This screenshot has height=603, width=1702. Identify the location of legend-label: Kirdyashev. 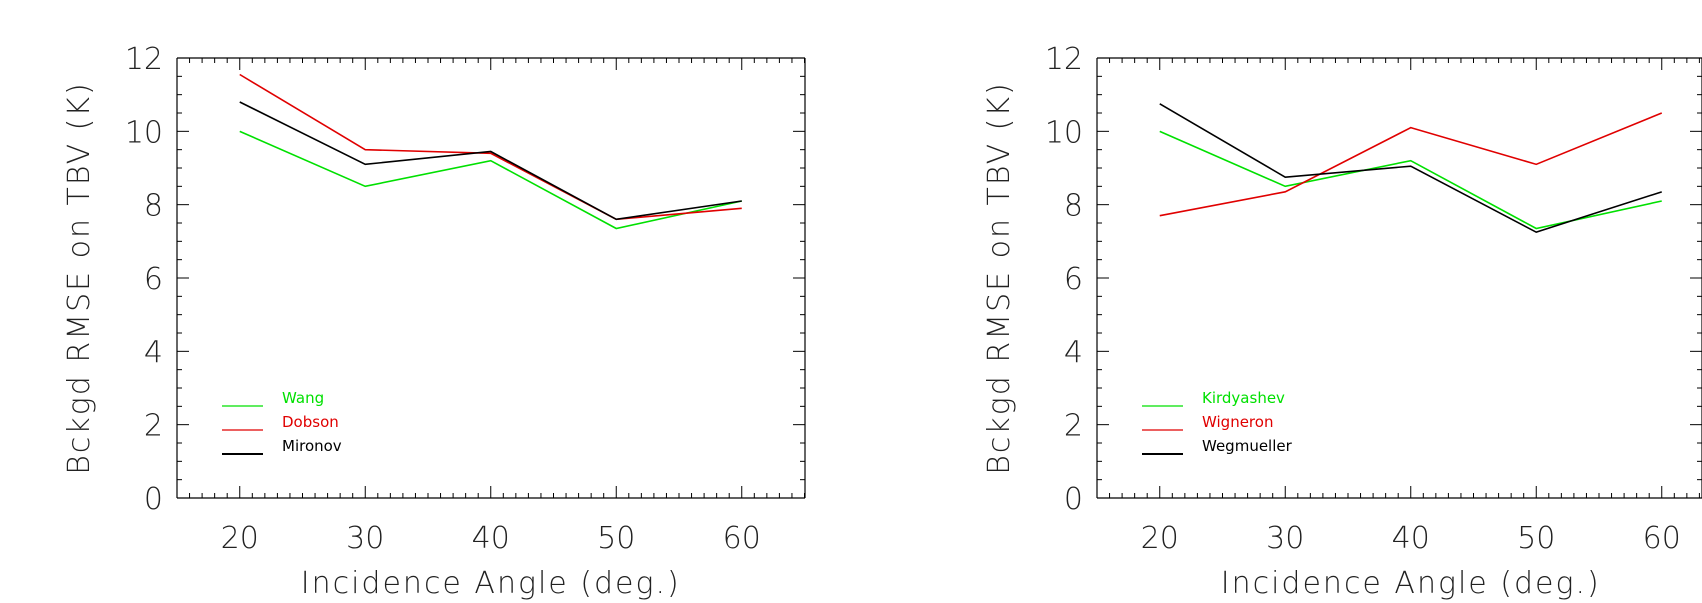
(1243, 398).